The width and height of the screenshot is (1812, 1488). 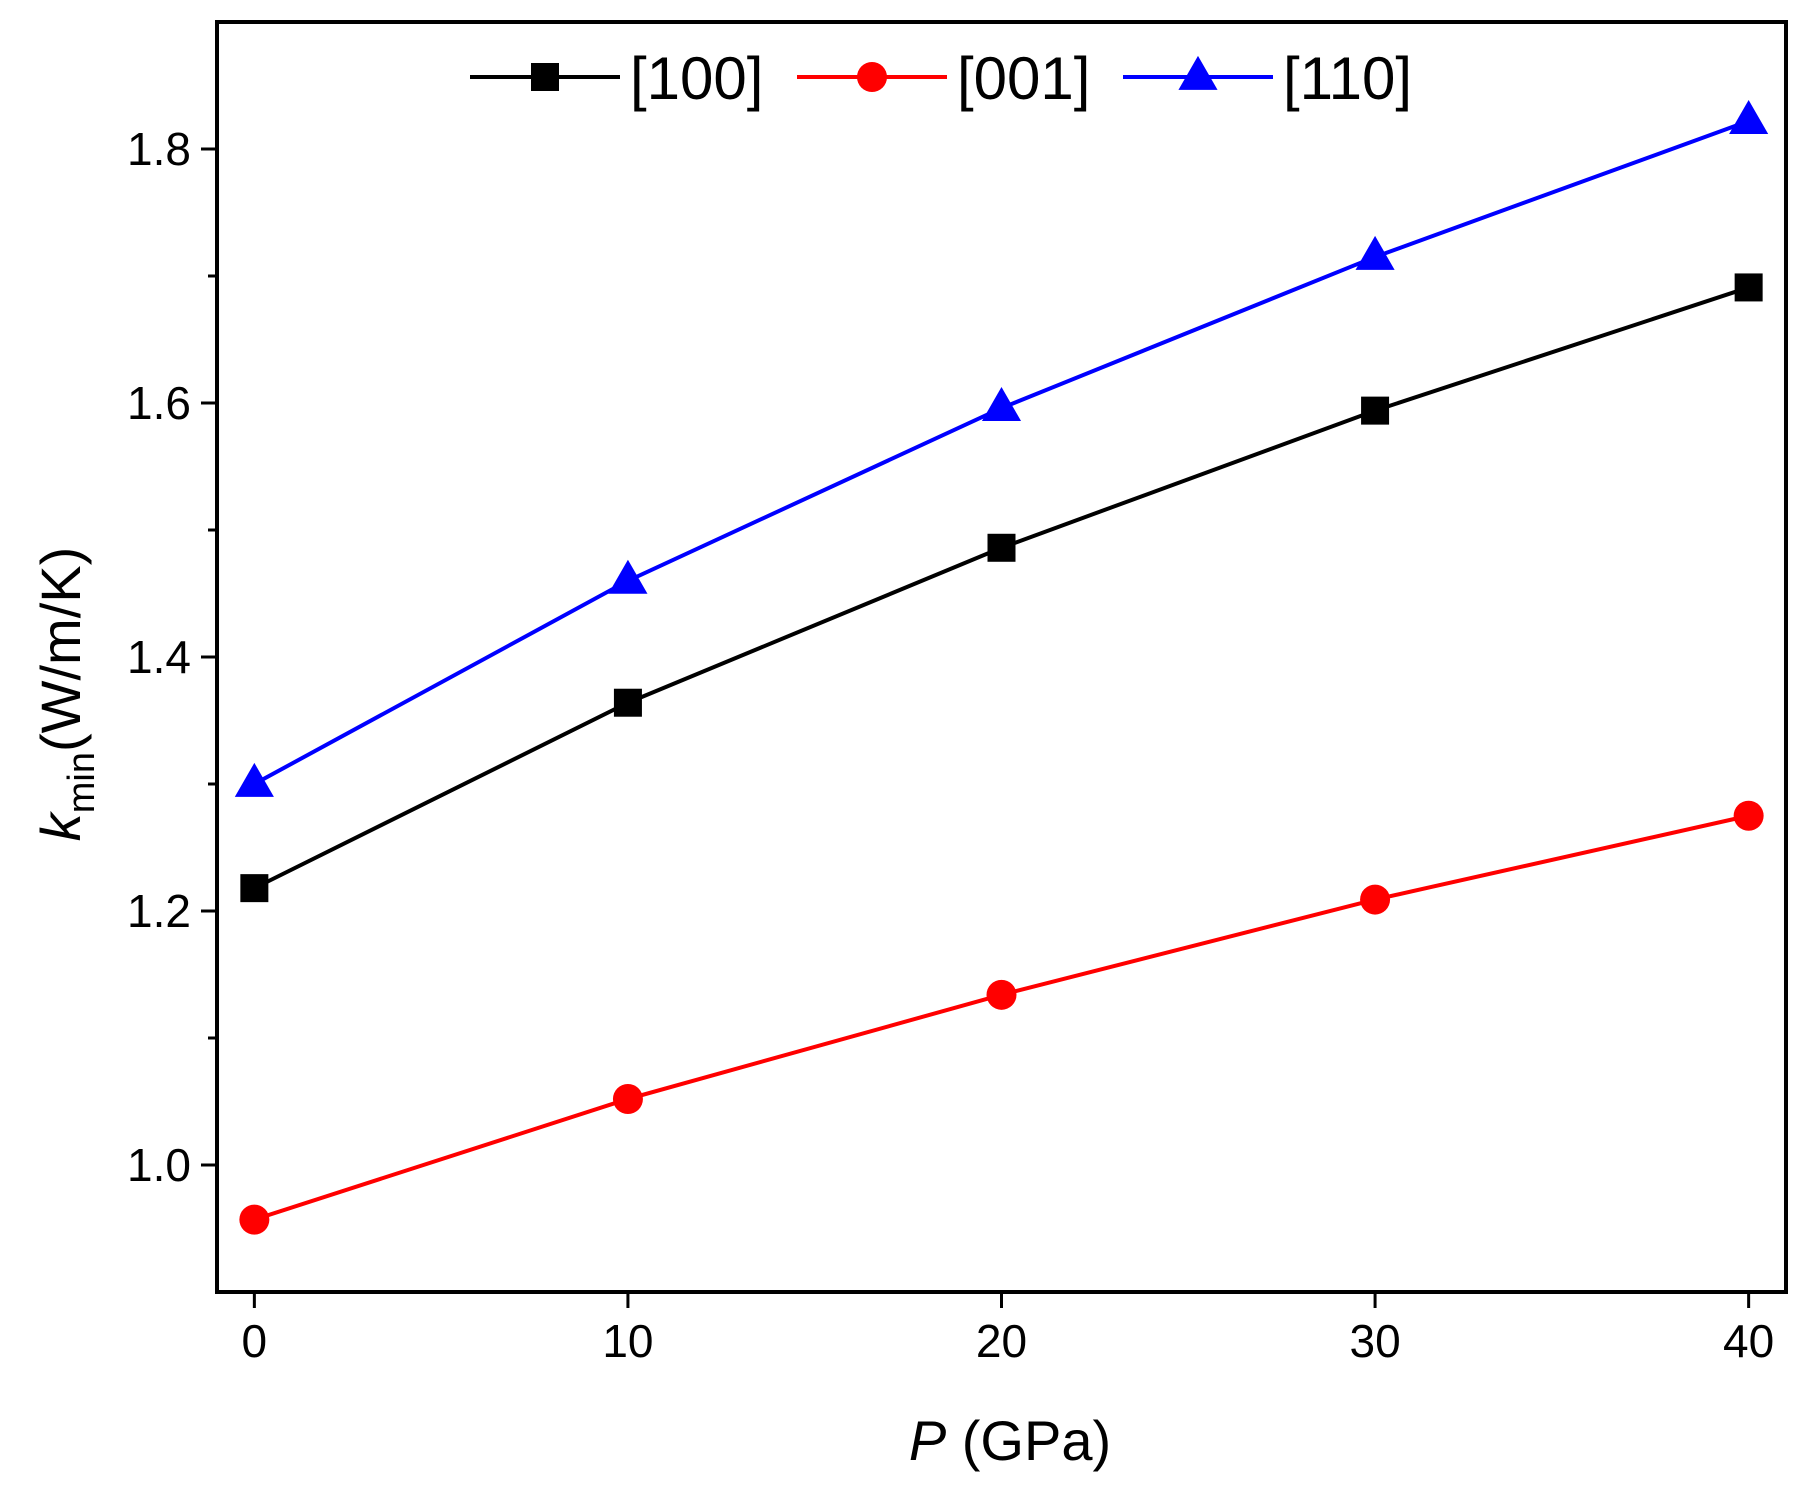 What do you see at coordinates (545, 77) in the screenshot?
I see `legend-marker-square` at bounding box center [545, 77].